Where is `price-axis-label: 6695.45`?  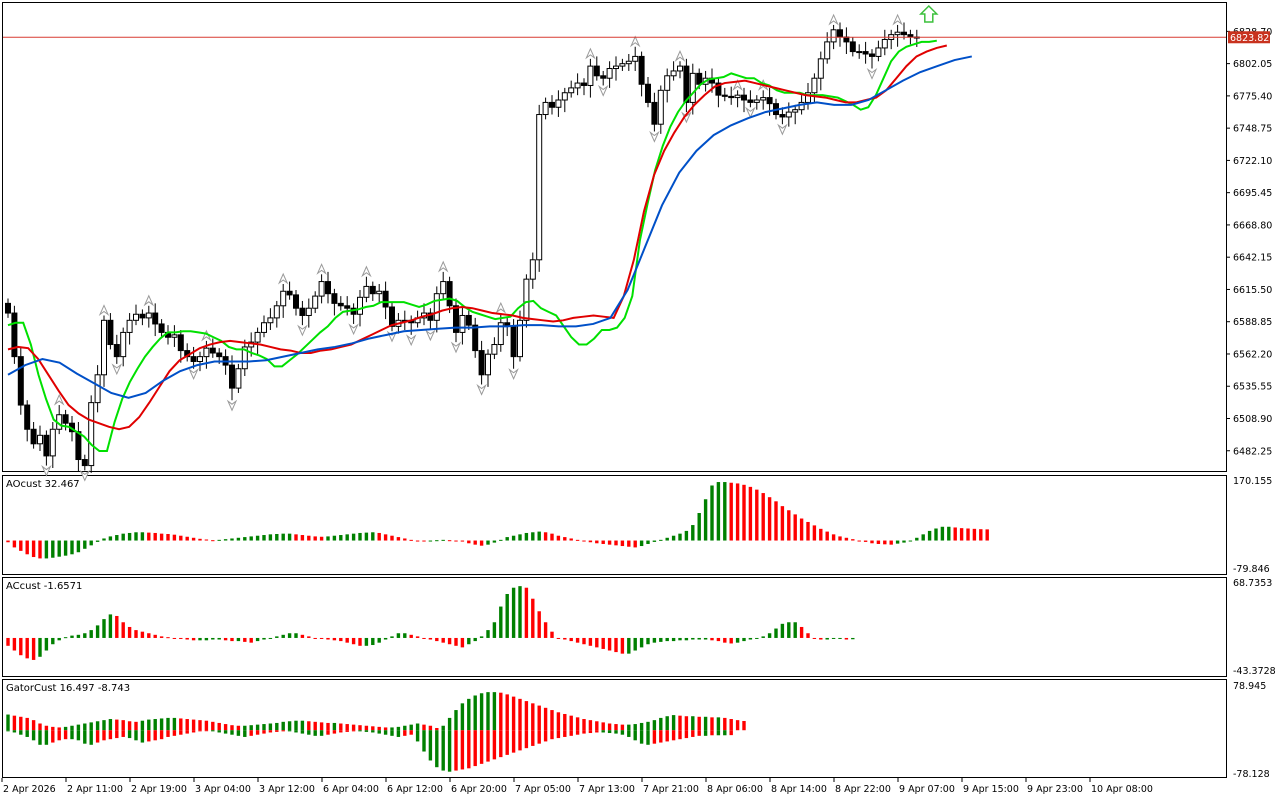
price-axis-label: 6695.45 is located at coordinates (1252, 193).